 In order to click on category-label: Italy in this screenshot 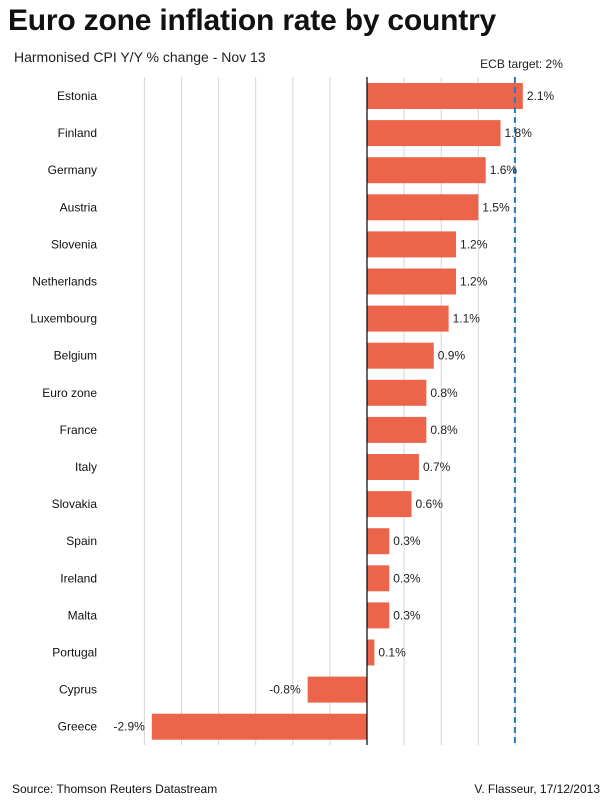, I will do `click(86, 467)`.